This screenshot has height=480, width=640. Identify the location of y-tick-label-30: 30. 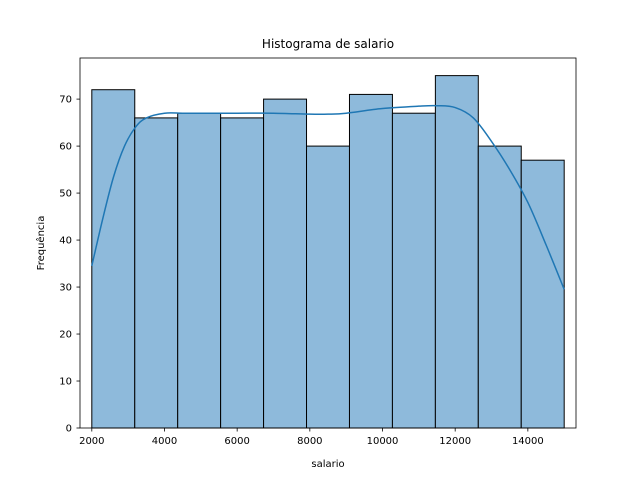
(65, 288).